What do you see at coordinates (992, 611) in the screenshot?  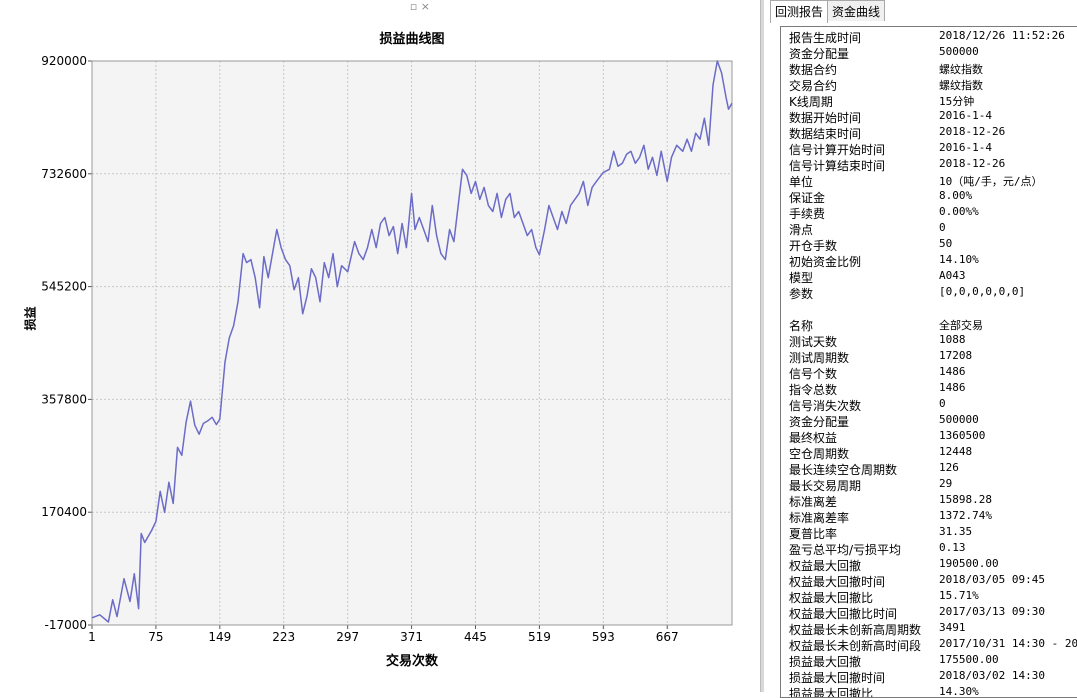 I see `report-value: 2017/03/13 09:30` at bounding box center [992, 611].